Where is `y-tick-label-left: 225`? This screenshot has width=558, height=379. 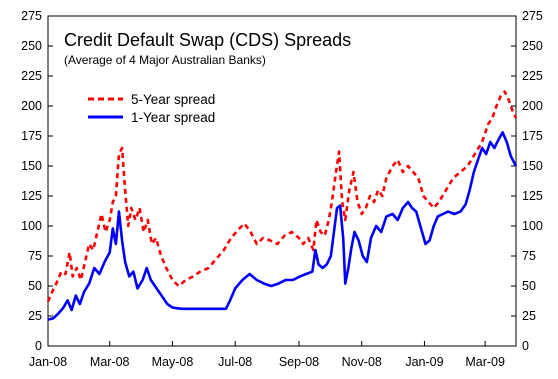
y-tick-label-left: 225 is located at coordinates (31, 76).